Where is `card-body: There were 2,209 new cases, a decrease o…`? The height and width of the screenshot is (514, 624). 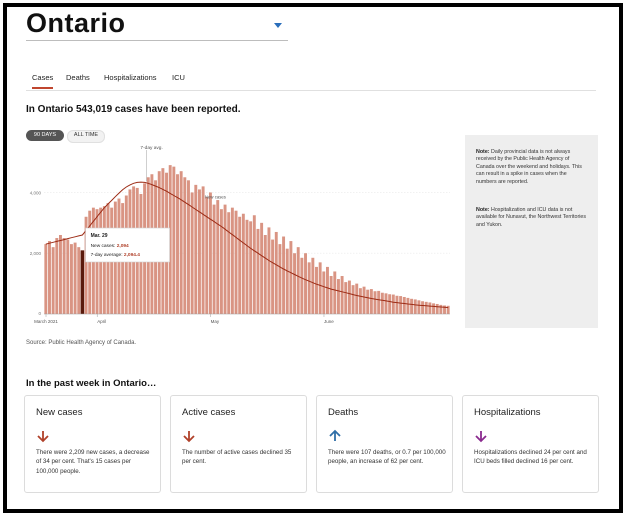
card-body: There were 2,209 new cases, a decrease o… is located at coordinates (93, 462).